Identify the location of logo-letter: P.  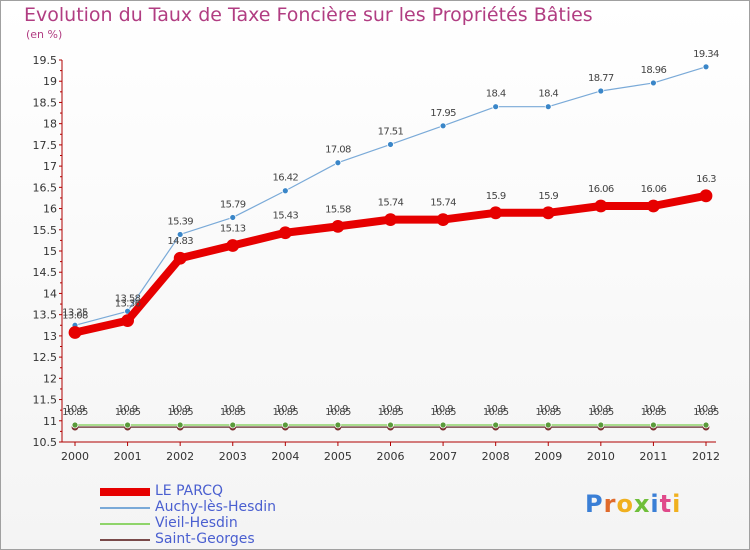
(594, 504).